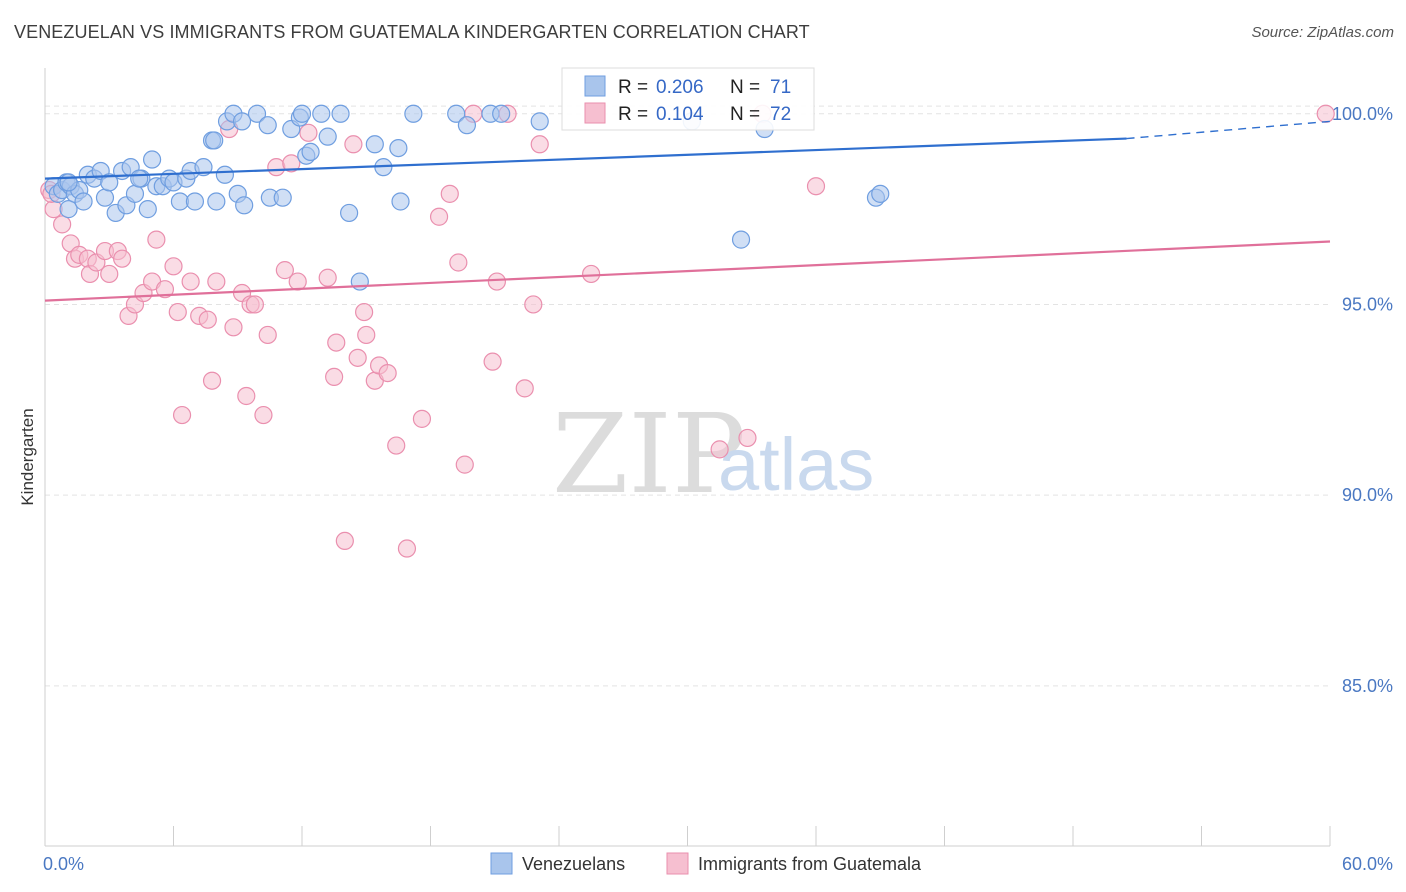  What do you see at coordinates (1322, 32) in the screenshot?
I see `source-label: Source: ZipAtlas.com` at bounding box center [1322, 32].